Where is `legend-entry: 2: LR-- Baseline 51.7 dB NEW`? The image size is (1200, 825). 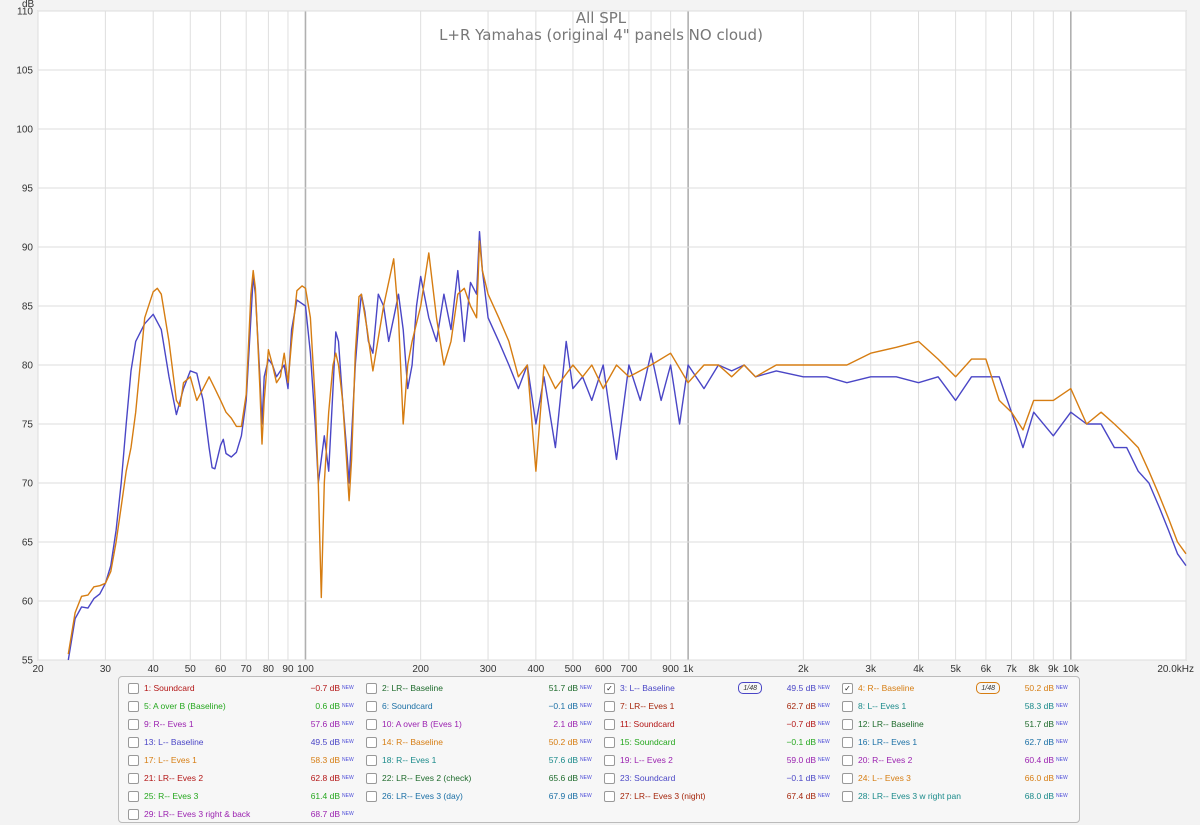 legend-entry: 2: LR-- Baseline 51.7 dB NEW is located at coordinates (481, 688).